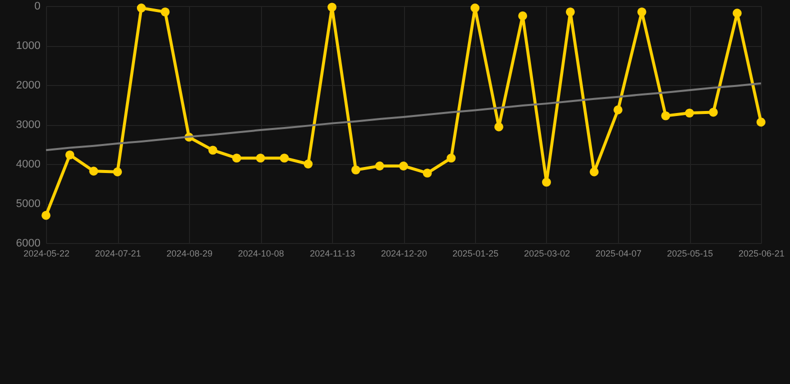 The image size is (790, 384). I want to click on y-tick-label: 1000, so click(28, 46).